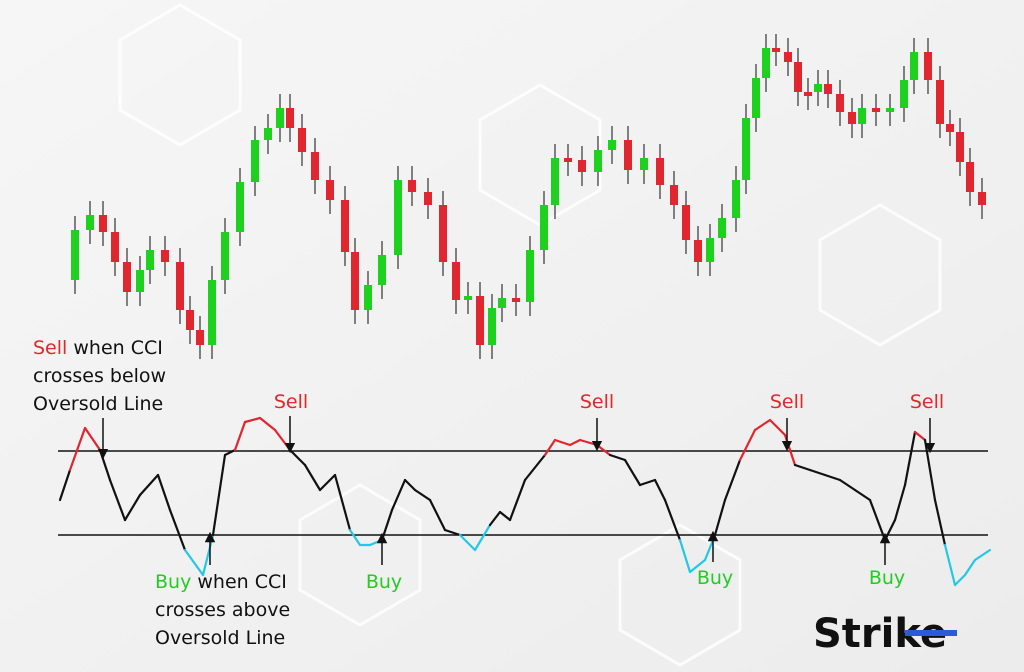 Image resolution: width=1024 pixels, height=672 pixels. I want to click on sell-labels: Sell Sell Sell Sell, so click(609, 402).